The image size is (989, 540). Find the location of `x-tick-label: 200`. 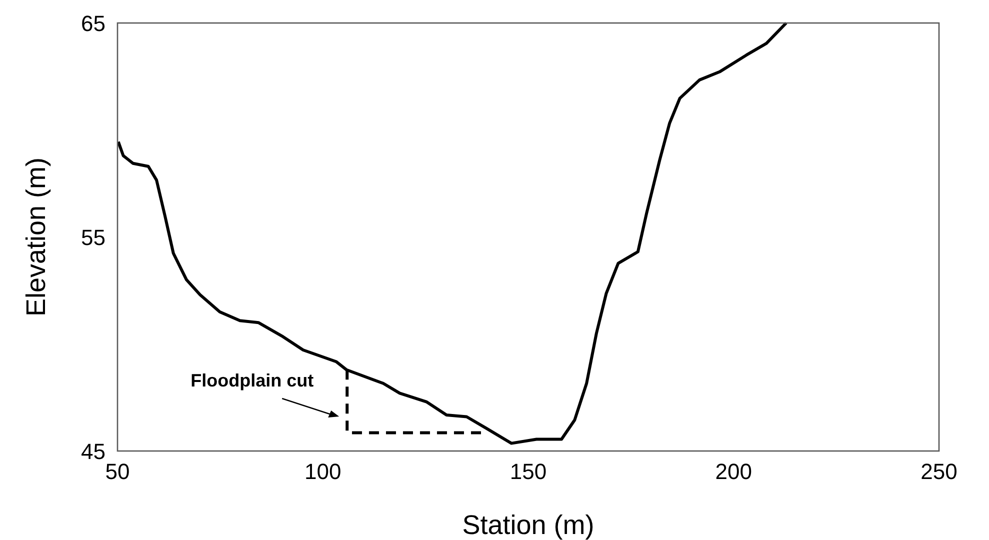

x-tick-label: 200 is located at coordinates (733, 471).